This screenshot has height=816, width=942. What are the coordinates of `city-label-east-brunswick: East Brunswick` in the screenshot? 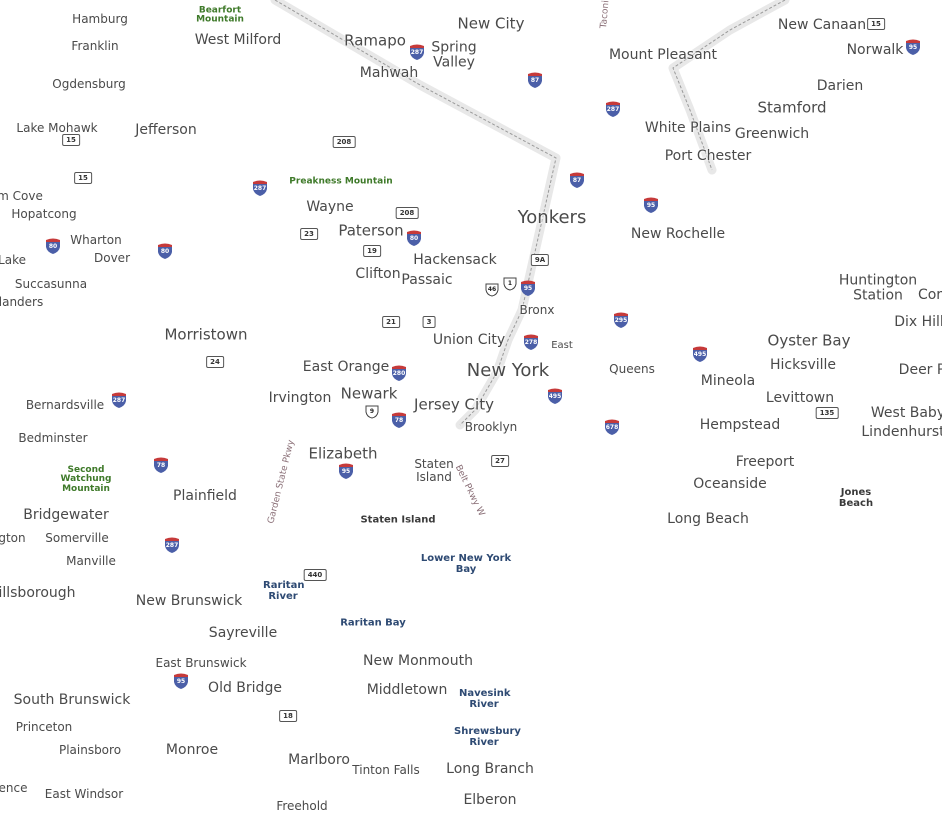 It's located at (201, 663).